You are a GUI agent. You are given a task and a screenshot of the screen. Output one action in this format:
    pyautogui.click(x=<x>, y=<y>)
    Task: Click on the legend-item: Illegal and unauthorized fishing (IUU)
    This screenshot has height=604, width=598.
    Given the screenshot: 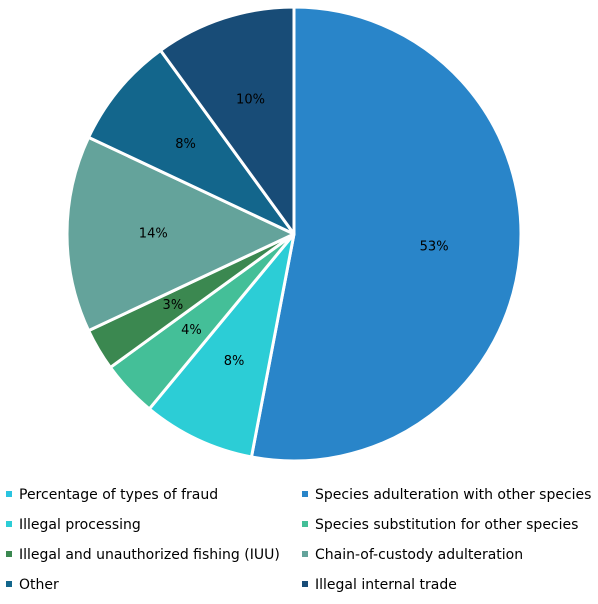 What is the action you would take?
    pyautogui.click(x=143, y=555)
    